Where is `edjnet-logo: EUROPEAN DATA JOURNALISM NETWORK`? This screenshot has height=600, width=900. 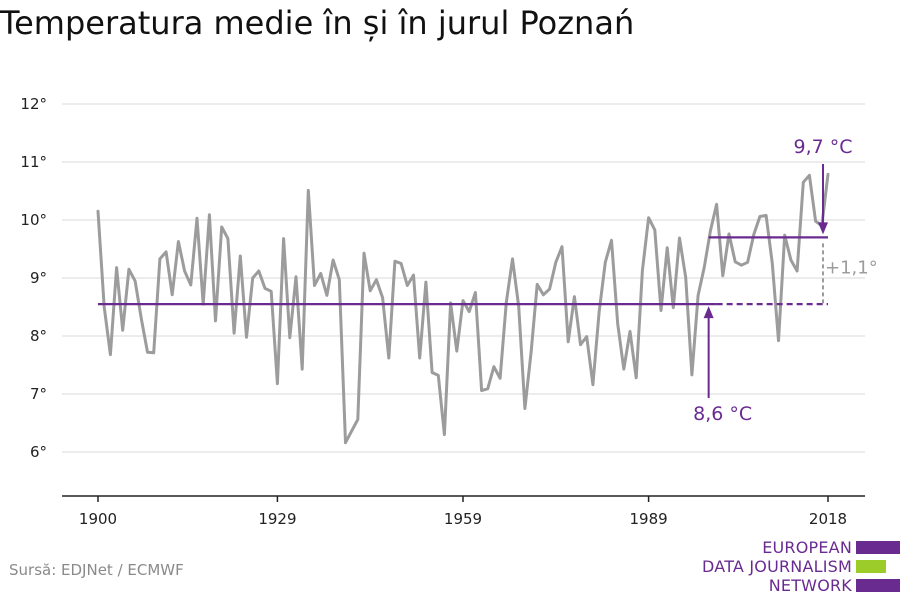
edjnet-logo: EUROPEAN DATA JOURNALISM NETWORK is located at coordinates (800, 567).